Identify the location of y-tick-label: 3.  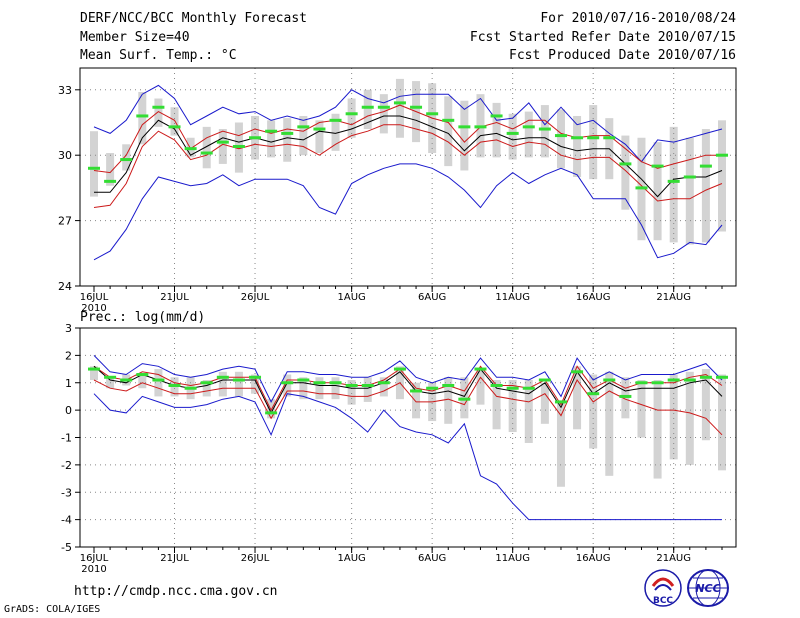
(68, 328).